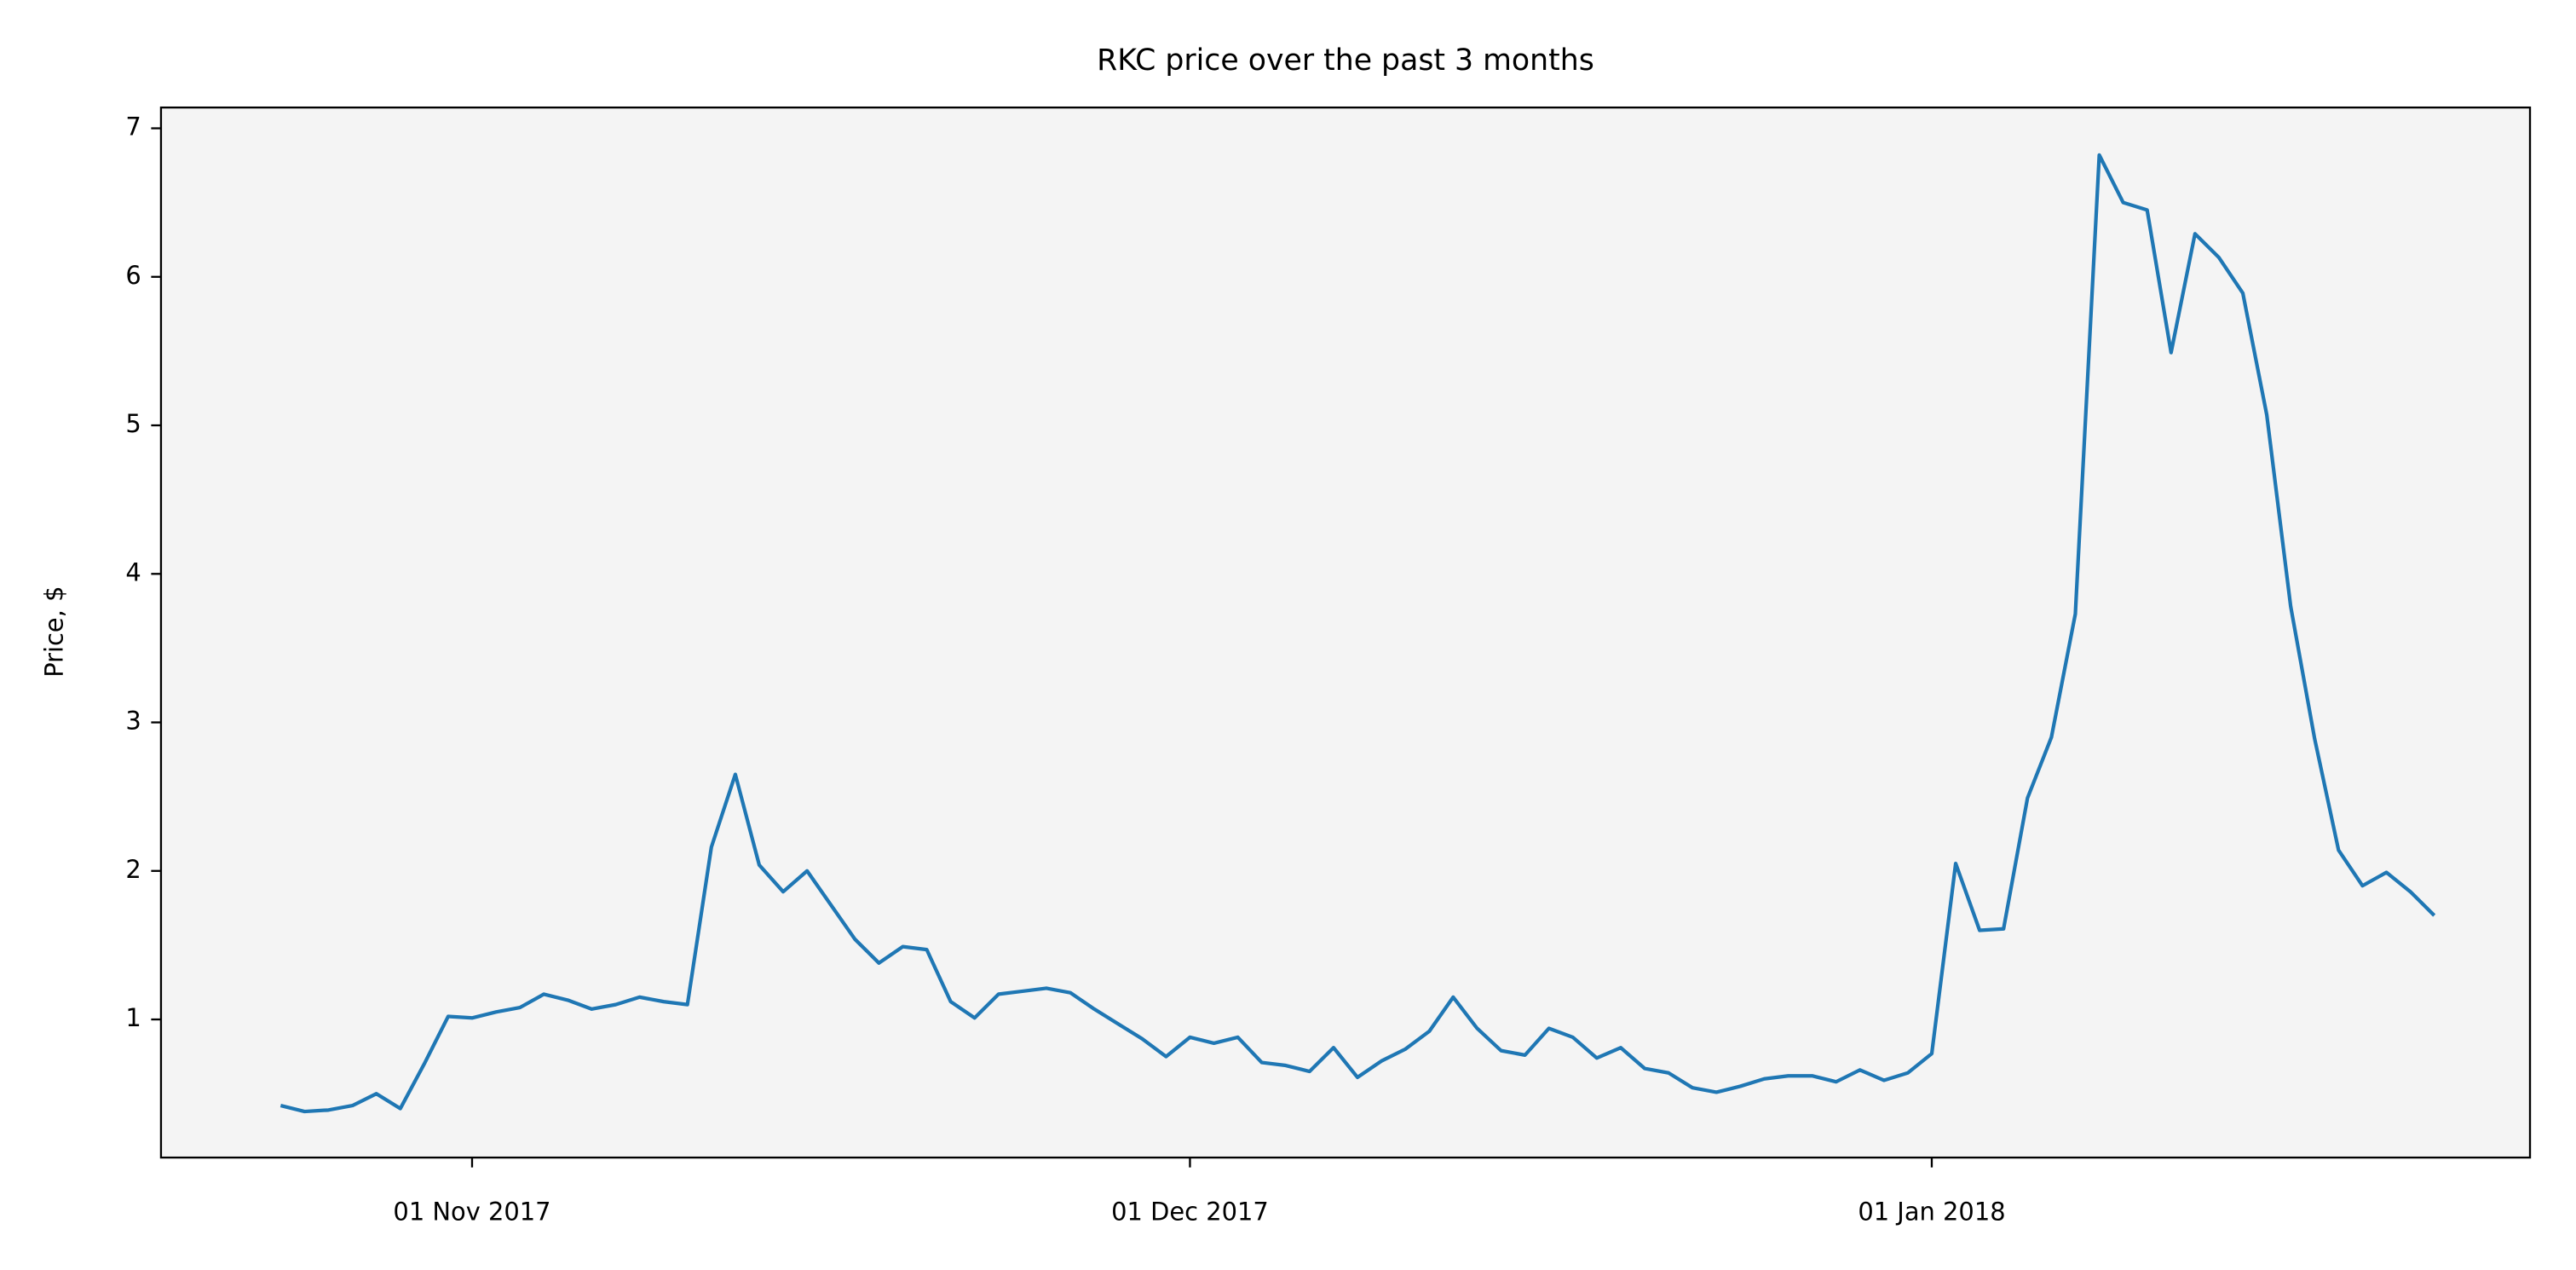  Describe the element at coordinates (133, 423) in the screenshot. I see `y-tick-label: 5` at that location.